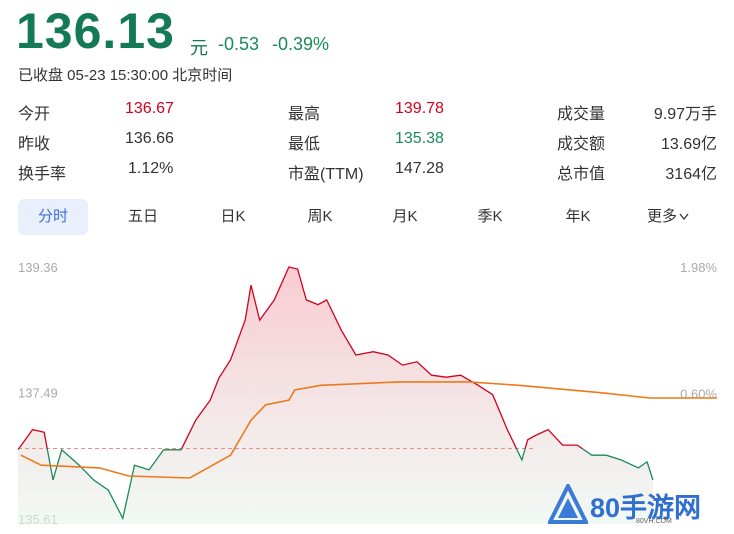 The image size is (734, 534). What do you see at coordinates (684, 217) in the screenshot?
I see `chevron-icon` at bounding box center [684, 217].